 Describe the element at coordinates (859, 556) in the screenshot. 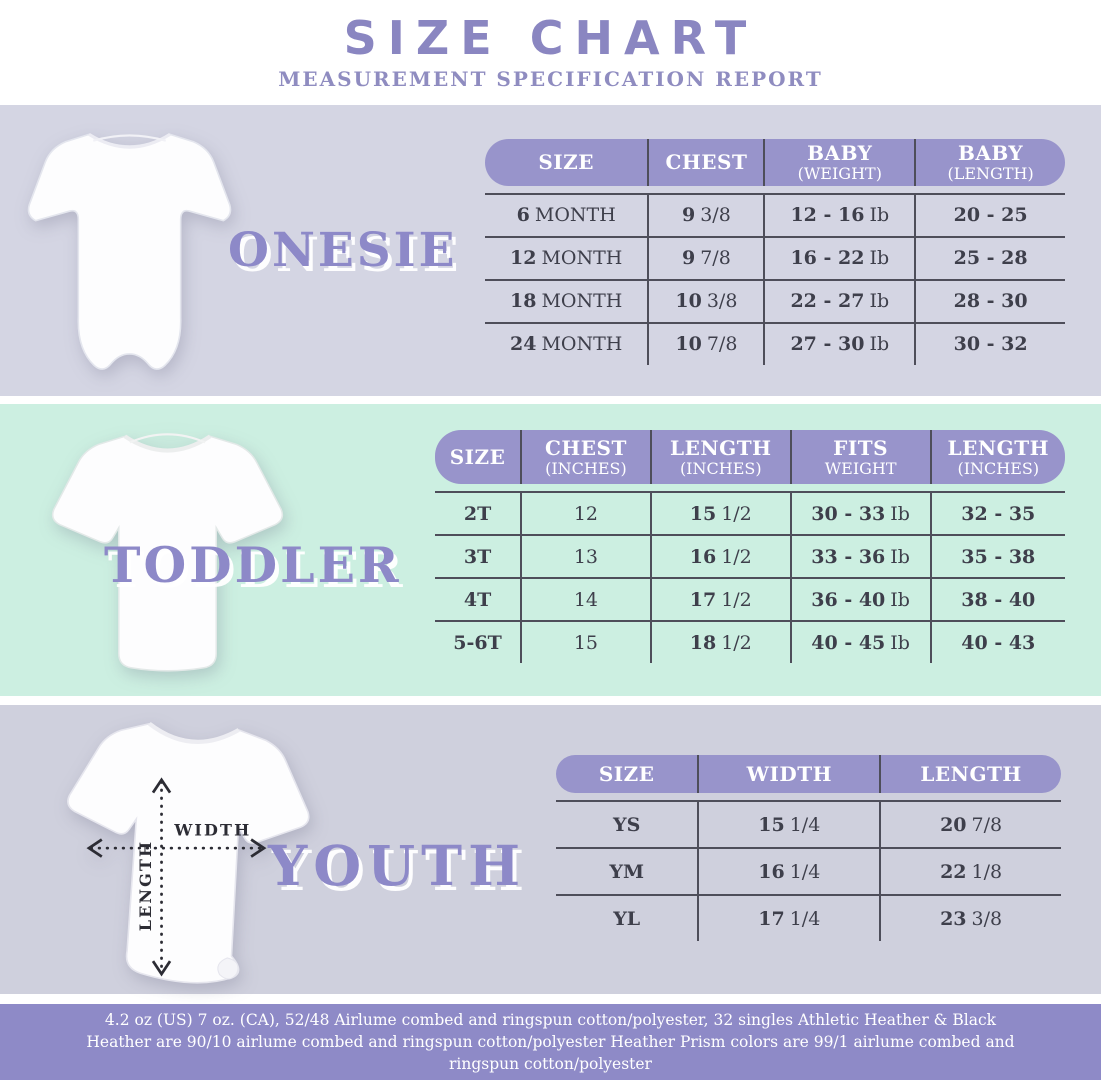

I see `table-cell: 33 - 36 Ib` at that location.